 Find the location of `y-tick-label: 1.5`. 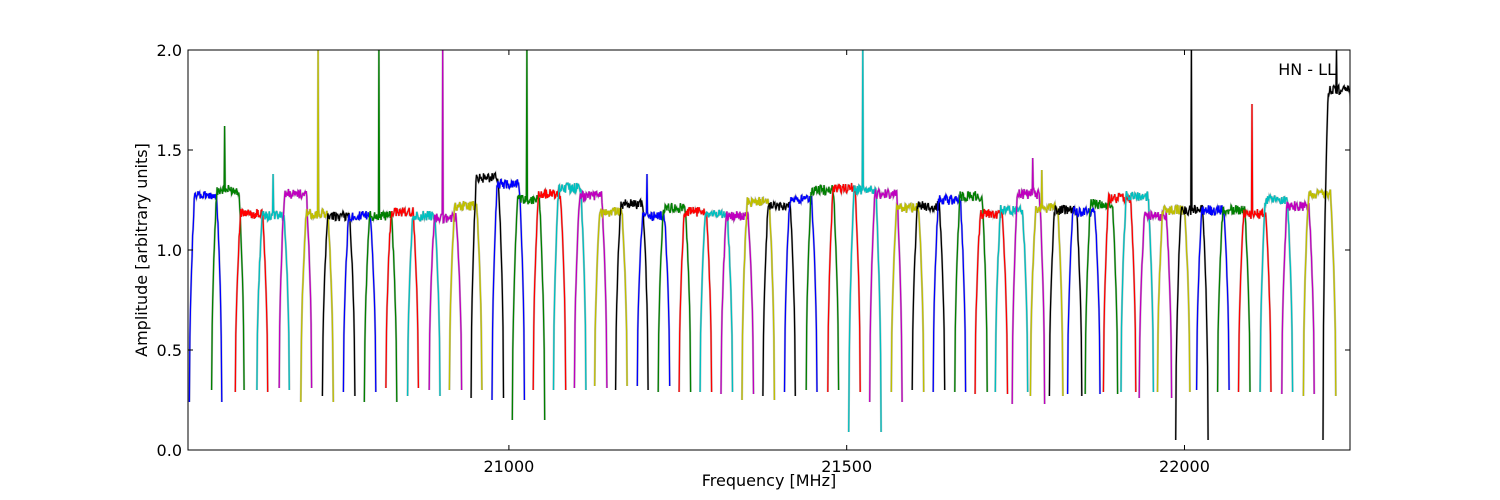

y-tick-label: 1.5 is located at coordinates (169, 150).